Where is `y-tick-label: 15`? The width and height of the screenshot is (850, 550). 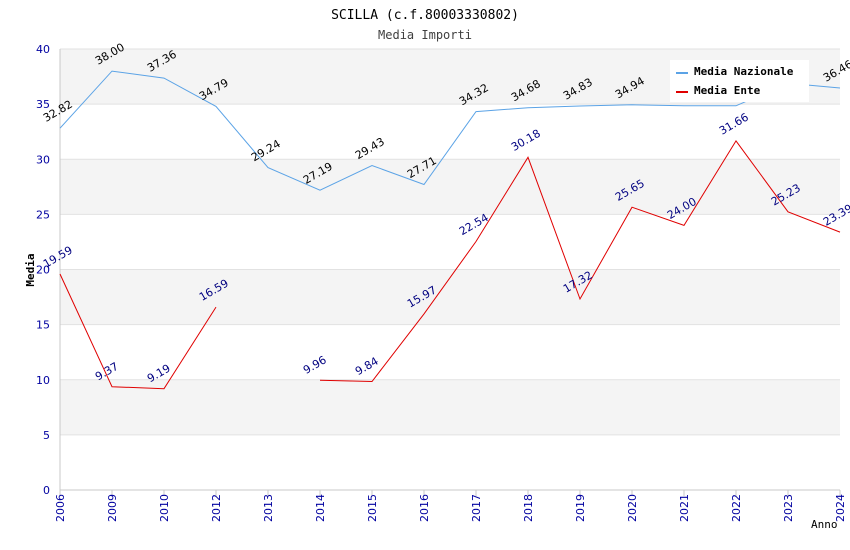
y-tick-label: 15 is located at coordinates (43, 325).